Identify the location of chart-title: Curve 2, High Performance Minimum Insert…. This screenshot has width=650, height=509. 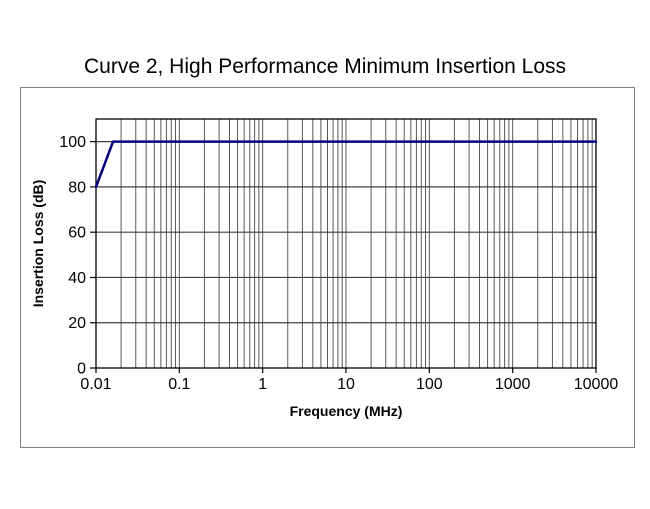
(324, 66).